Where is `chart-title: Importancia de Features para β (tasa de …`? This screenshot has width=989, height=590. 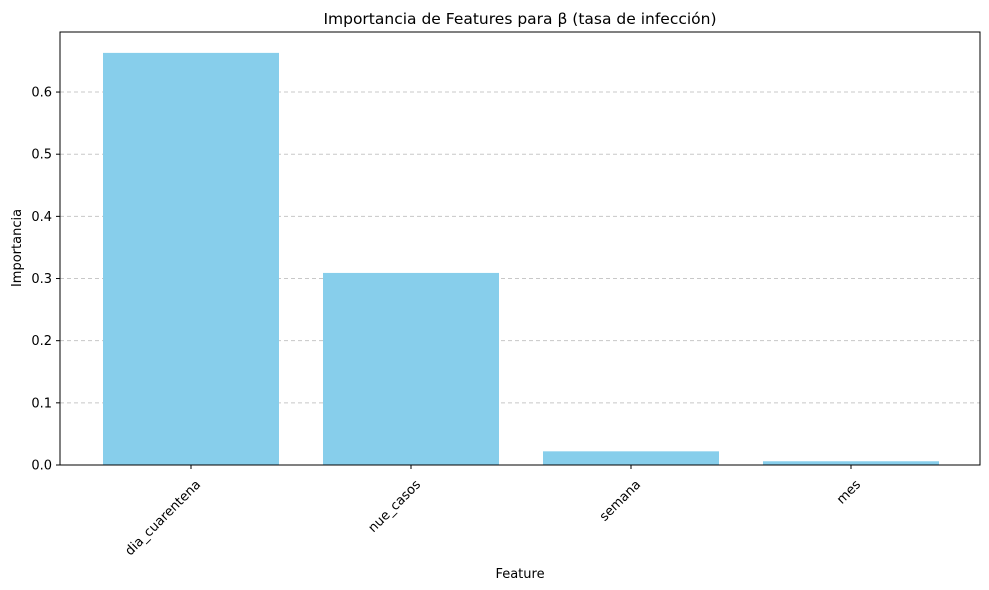
chart-title: Importancia de Features para β (tasa de … is located at coordinates (519, 19).